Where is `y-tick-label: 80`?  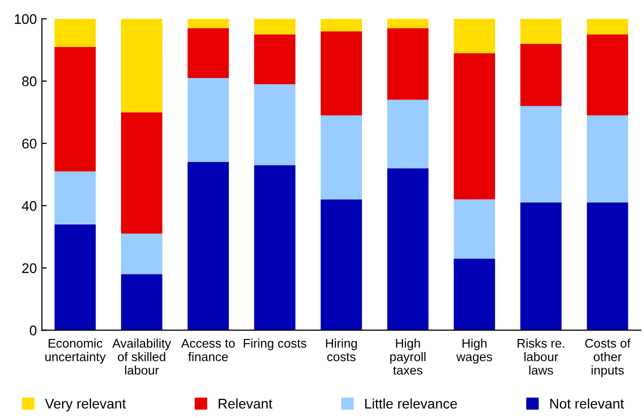
y-tick-label: 80 is located at coordinates (29, 81).